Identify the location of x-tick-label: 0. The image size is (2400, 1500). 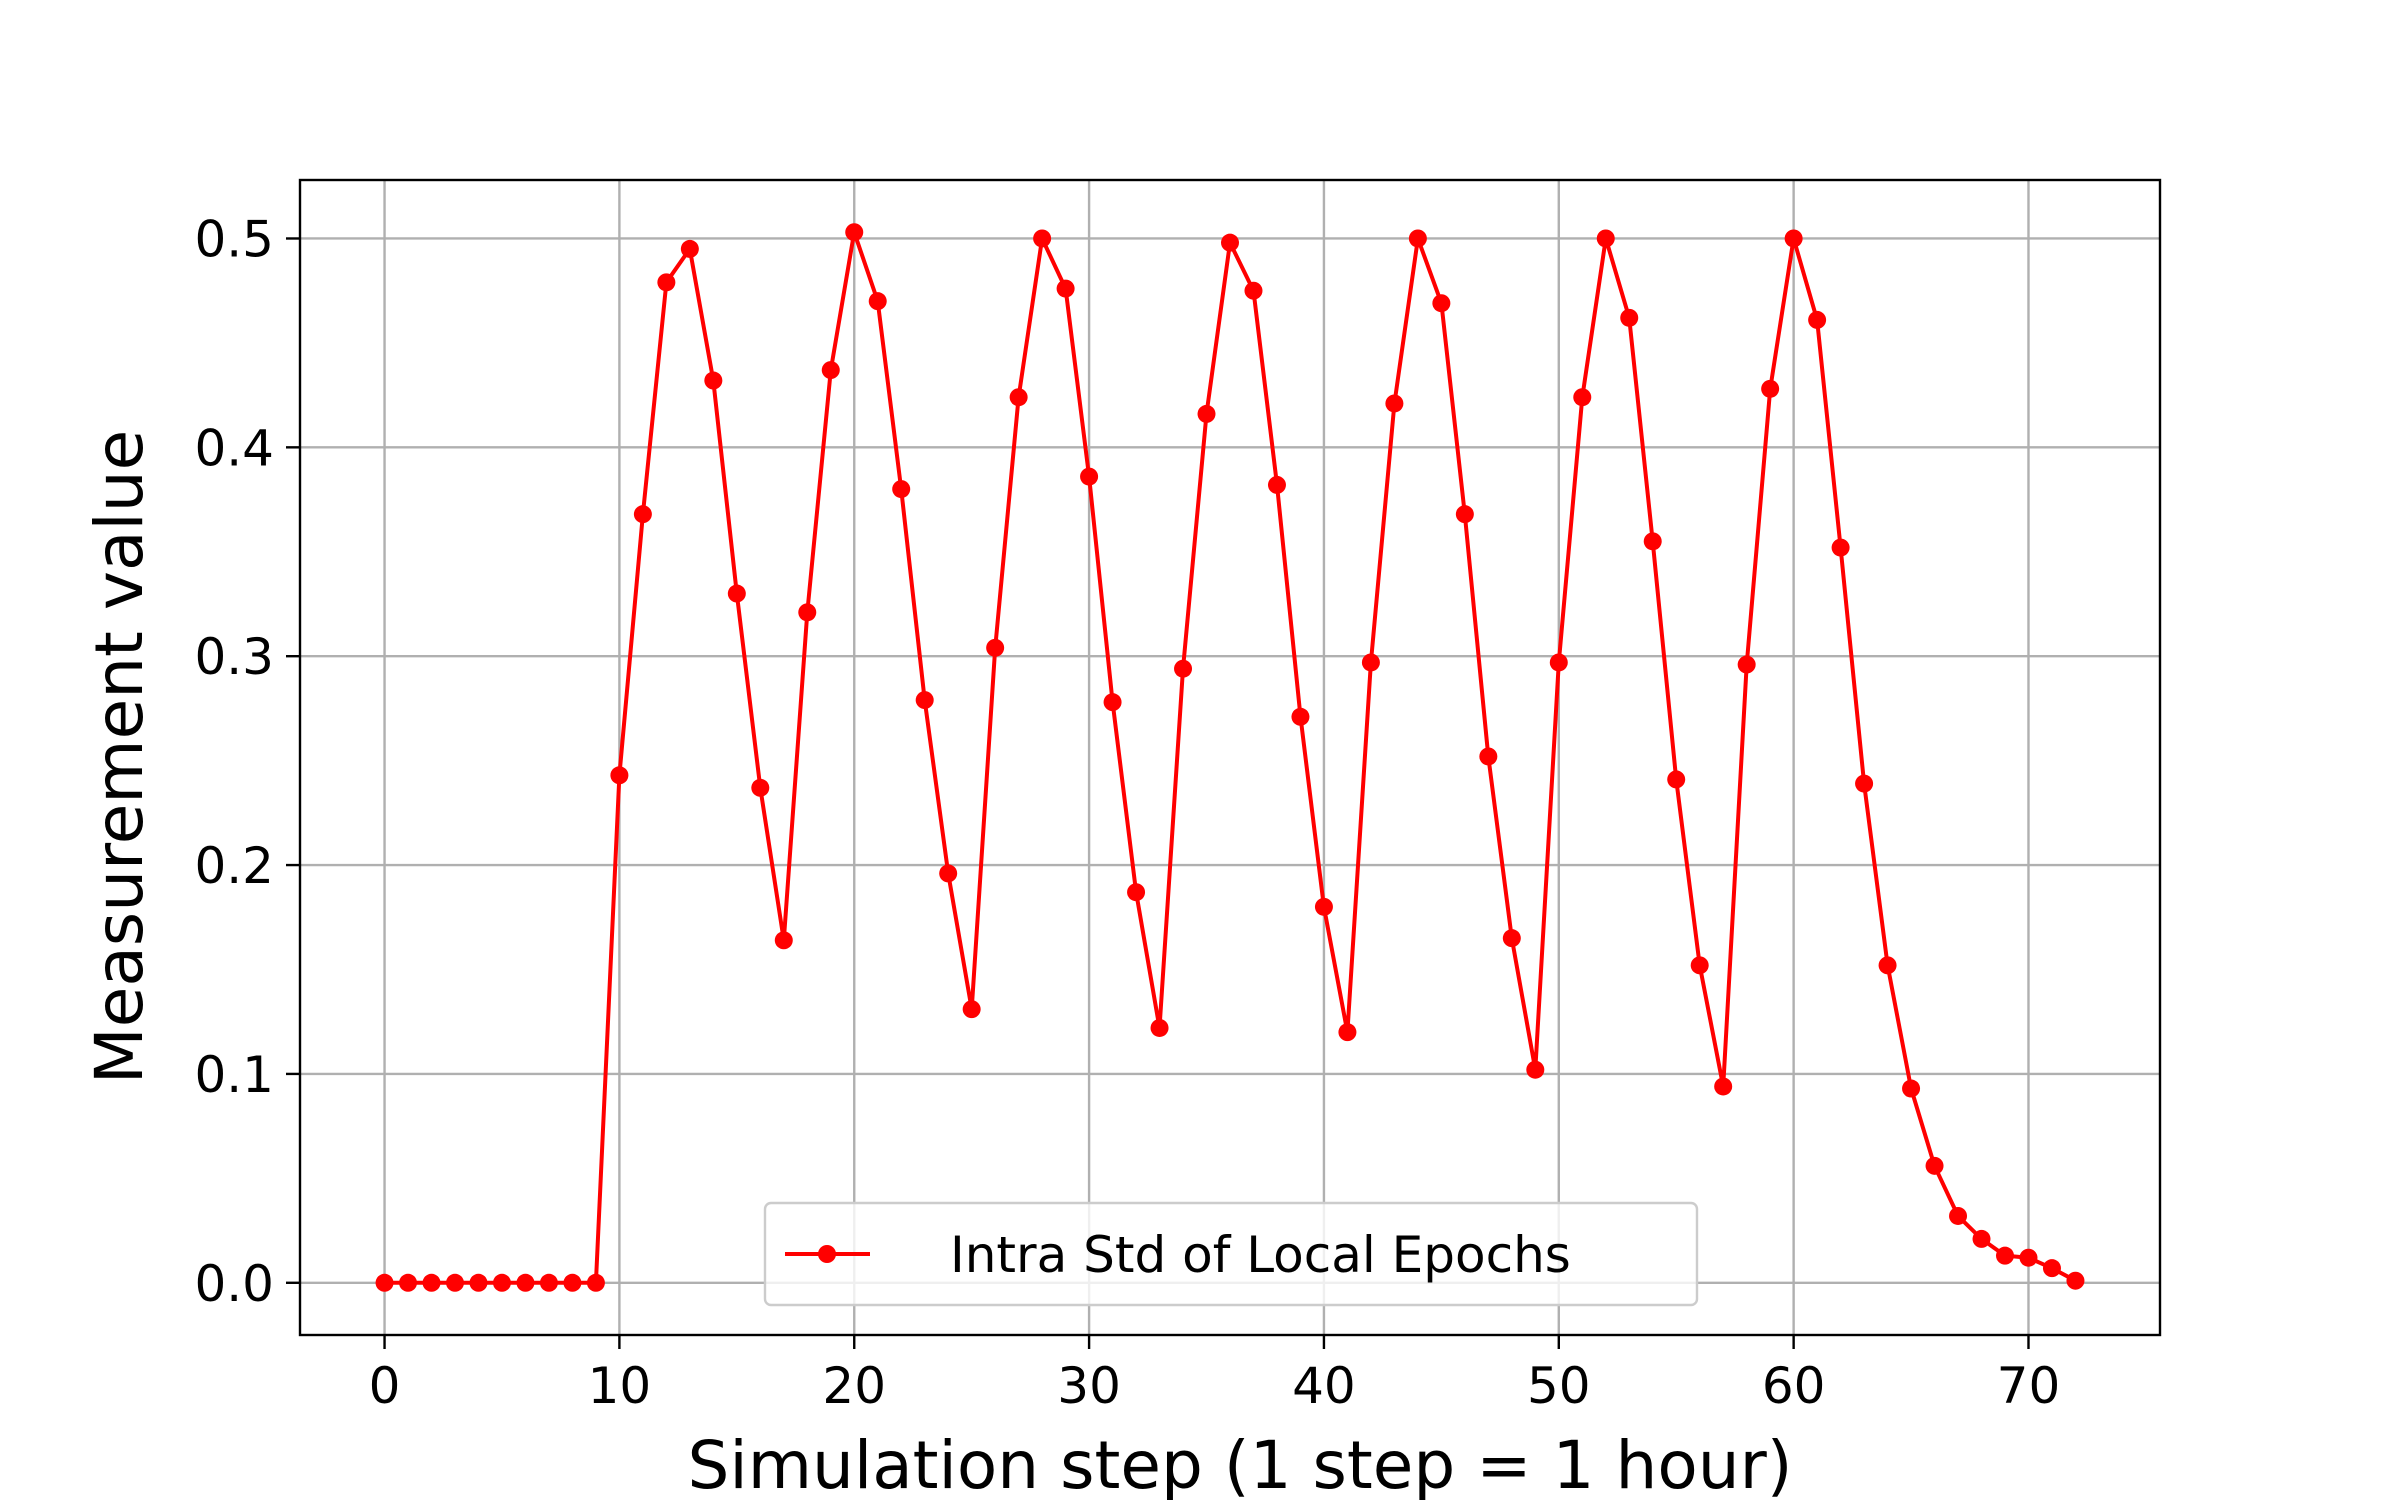
(385, 1386).